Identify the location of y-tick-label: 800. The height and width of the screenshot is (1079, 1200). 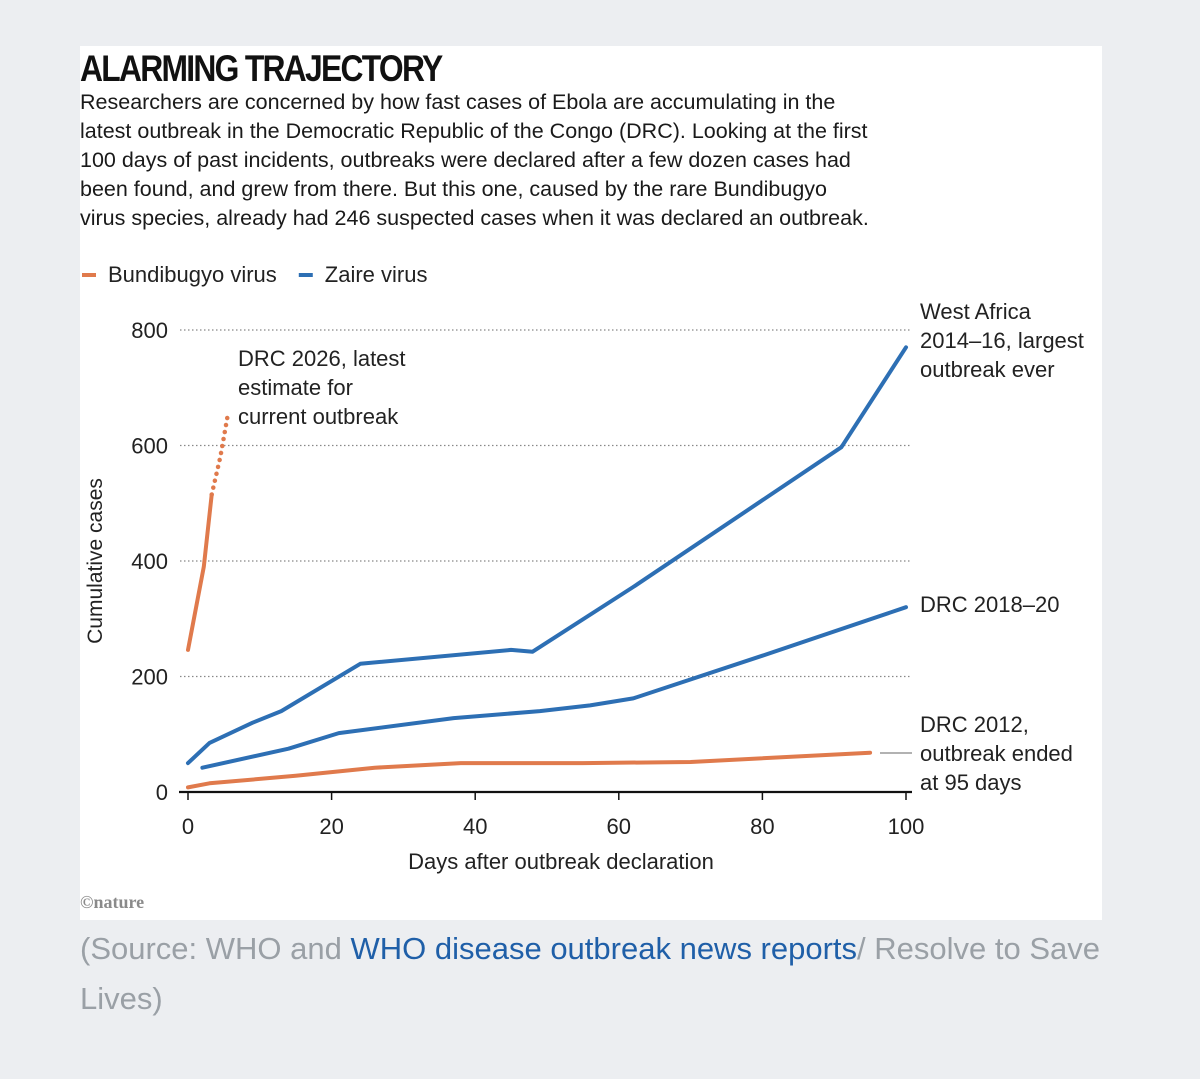
(149, 330).